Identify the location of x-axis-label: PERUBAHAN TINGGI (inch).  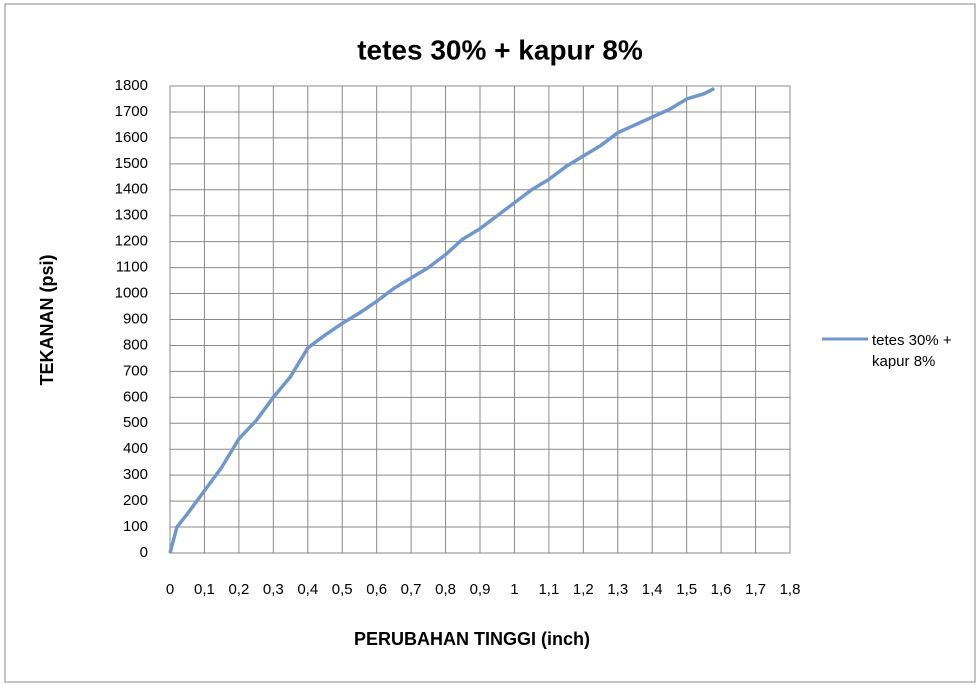
(472, 639).